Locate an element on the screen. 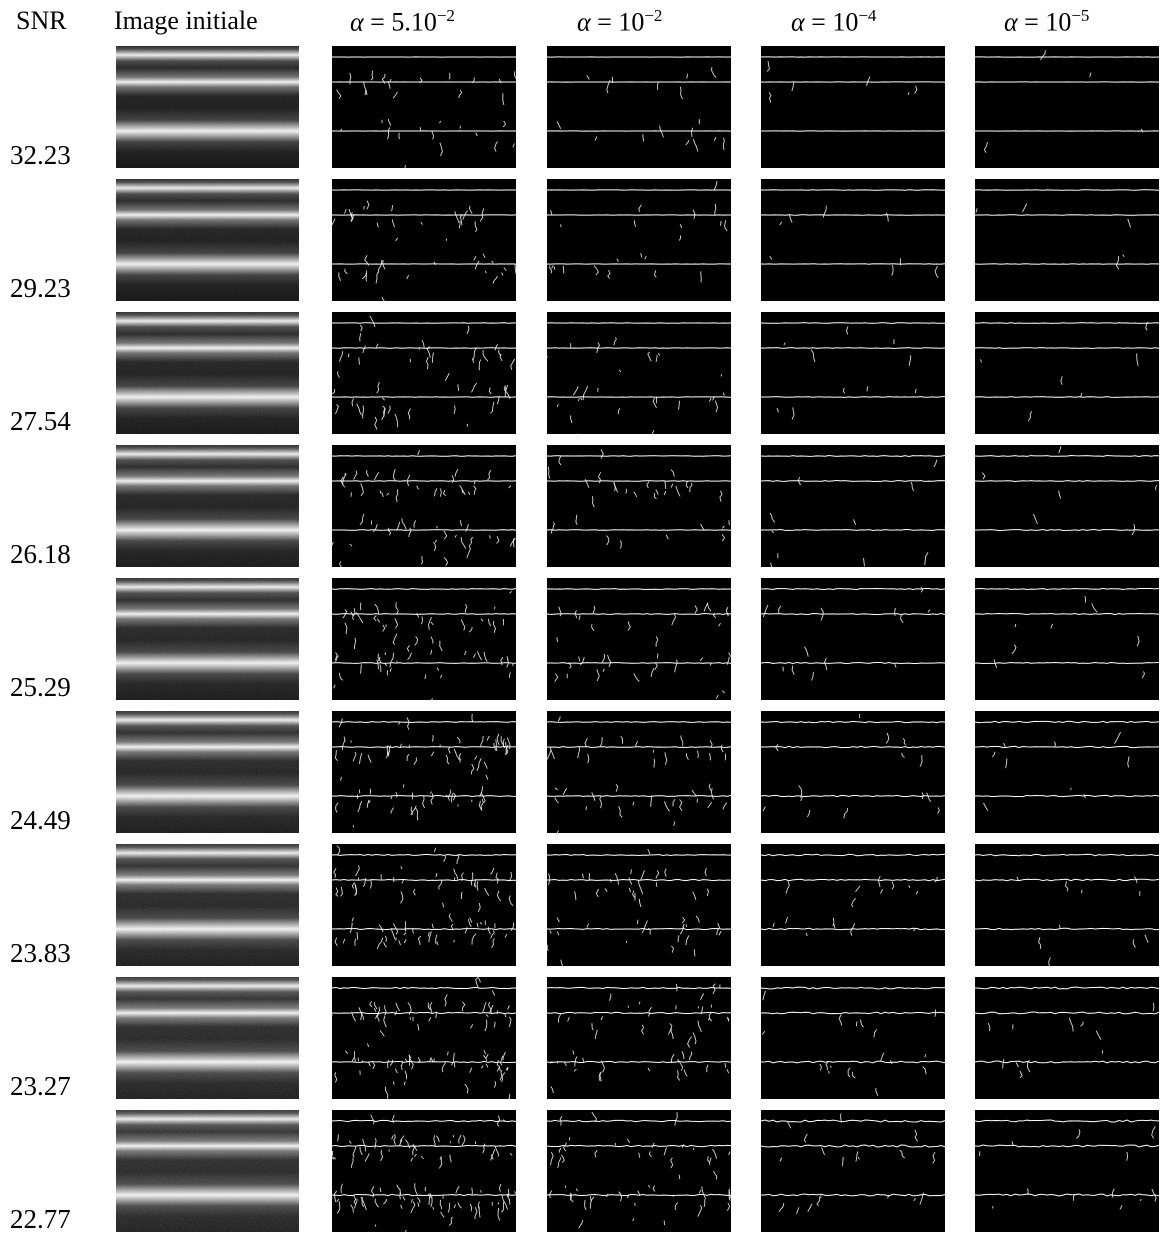 This screenshot has height=1236, width=1160. header-alpha-3: α = 10−4 is located at coordinates (834, 21).